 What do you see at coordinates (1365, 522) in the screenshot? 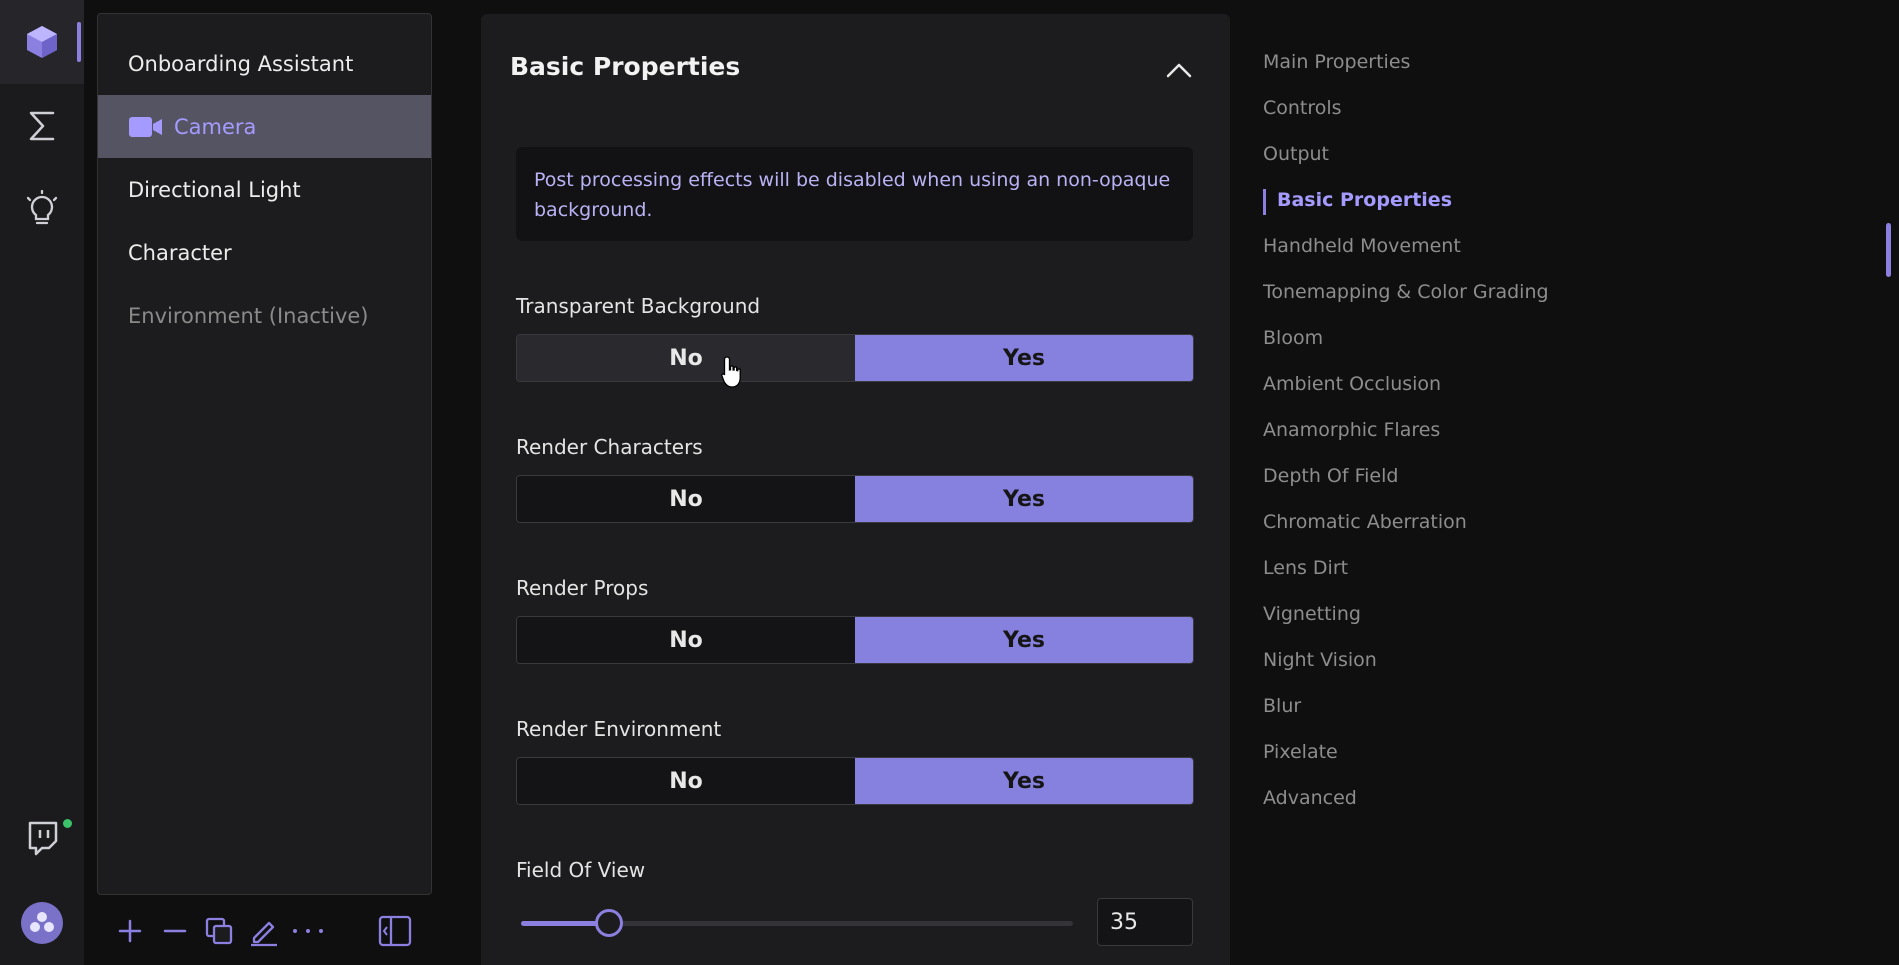
I see `nav-item-chromatic-aberration: Chromatic Aberration` at bounding box center [1365, 522].